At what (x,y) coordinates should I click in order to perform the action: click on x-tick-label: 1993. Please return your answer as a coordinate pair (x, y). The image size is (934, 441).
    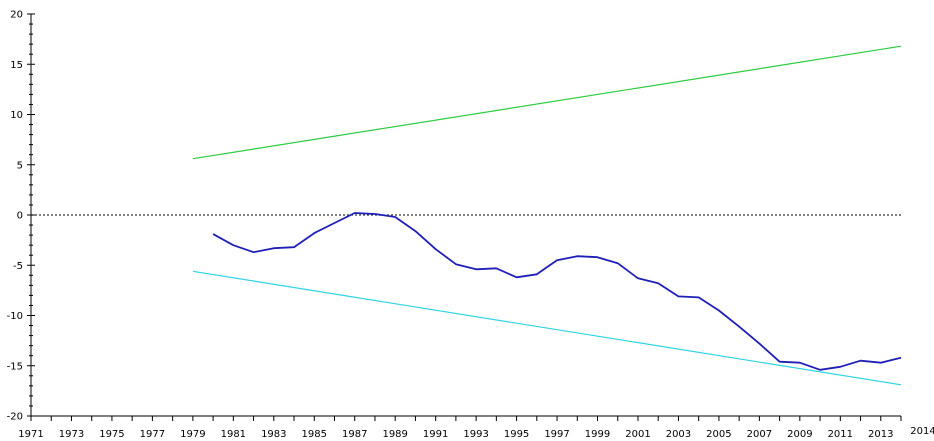
    Looking at the image, I should click on (475, 434).